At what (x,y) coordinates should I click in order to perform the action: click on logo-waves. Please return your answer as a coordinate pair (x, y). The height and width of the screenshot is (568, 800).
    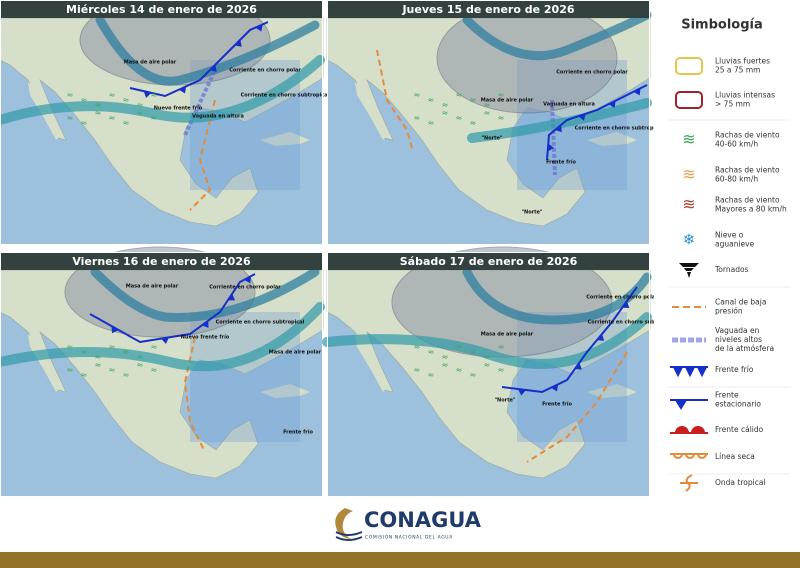
    Looking at the image, I should click on (349, 536).